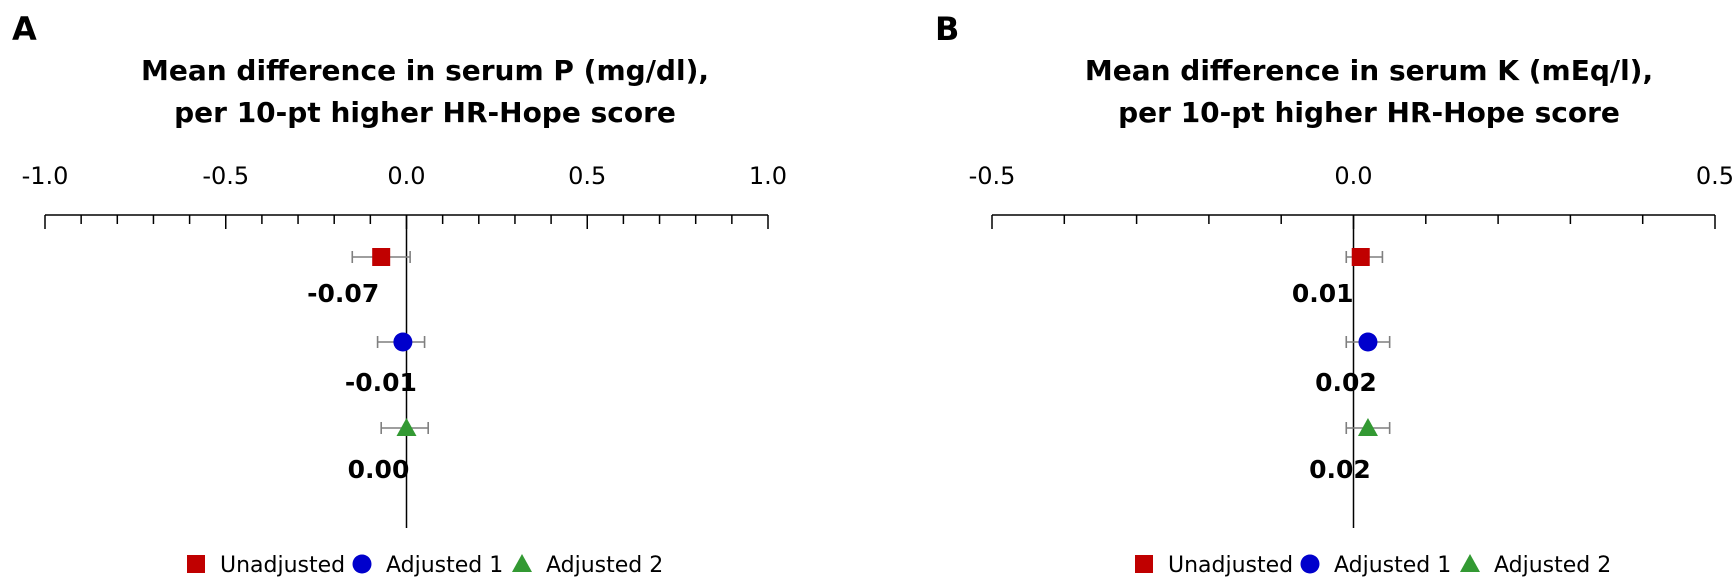 The height and width of the screenshot is (587, 1735). Describe the element at coordinates (45, 176) in the screenshot. I see `x-tick-label: -1.0` at that location.